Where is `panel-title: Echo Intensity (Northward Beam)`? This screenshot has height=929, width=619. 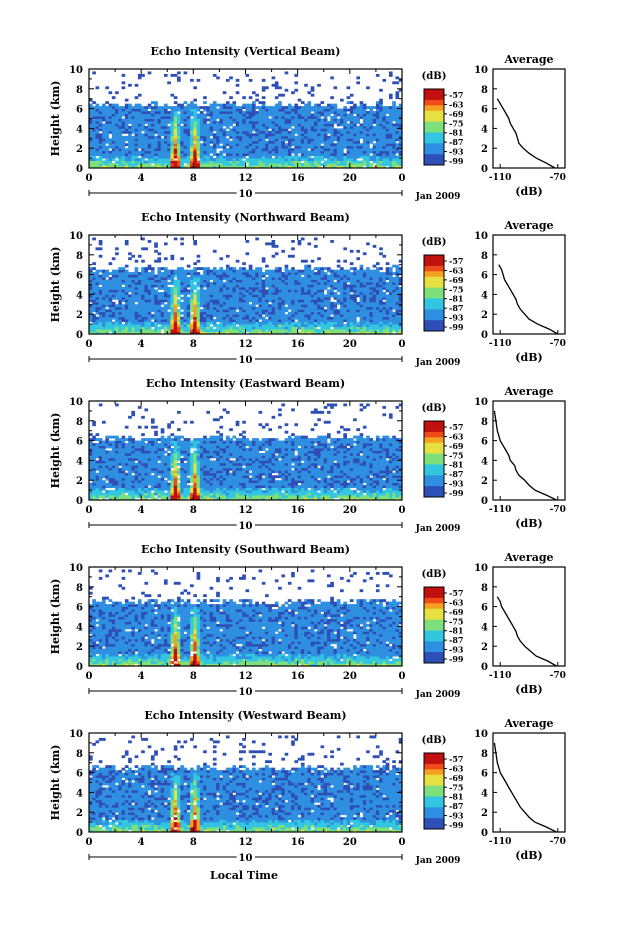 panel-title: Echo Intensity (Northward Beam) is located at coordinates (245, 217).